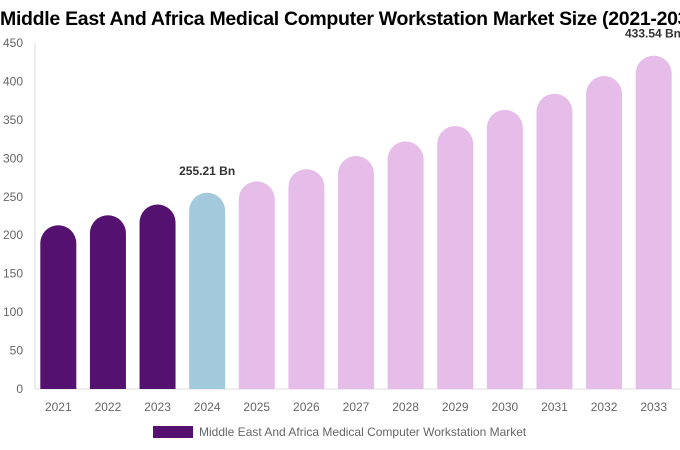 The height and width of the screenshot is (450, 680). Describe the element at coordinates (13, 312) in the screenshot. I see `y-tick-label: 100` at that location.